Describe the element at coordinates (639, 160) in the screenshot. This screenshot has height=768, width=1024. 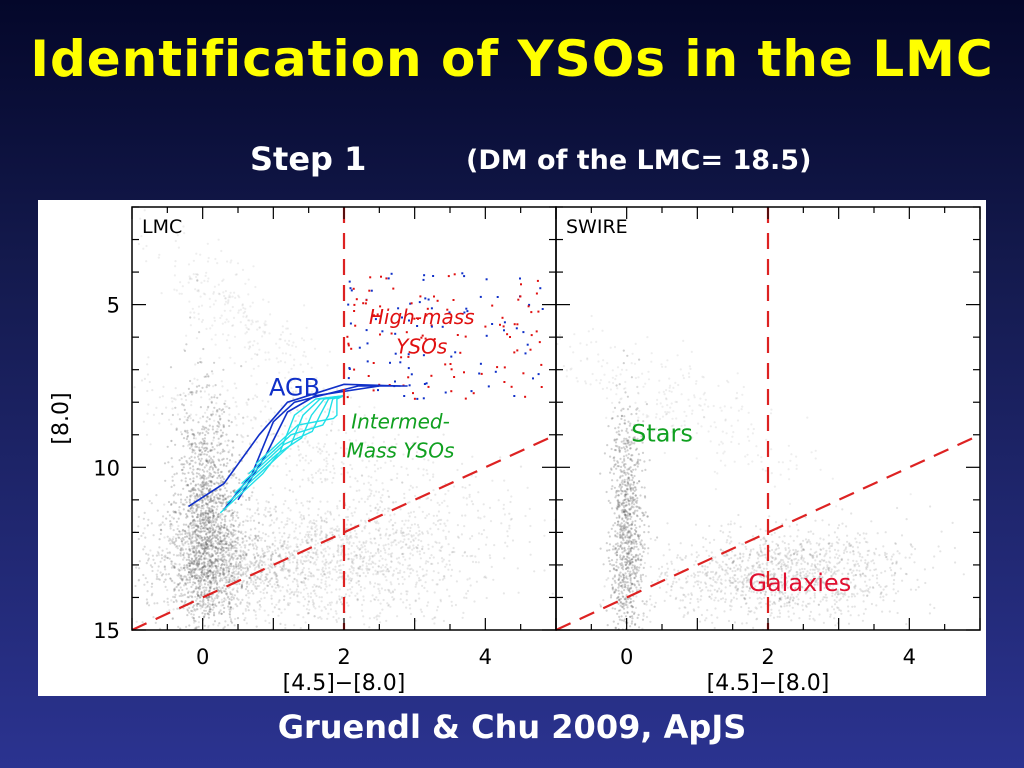
I see `dm-note: (DM of the LMC= 18.5)` at that location.